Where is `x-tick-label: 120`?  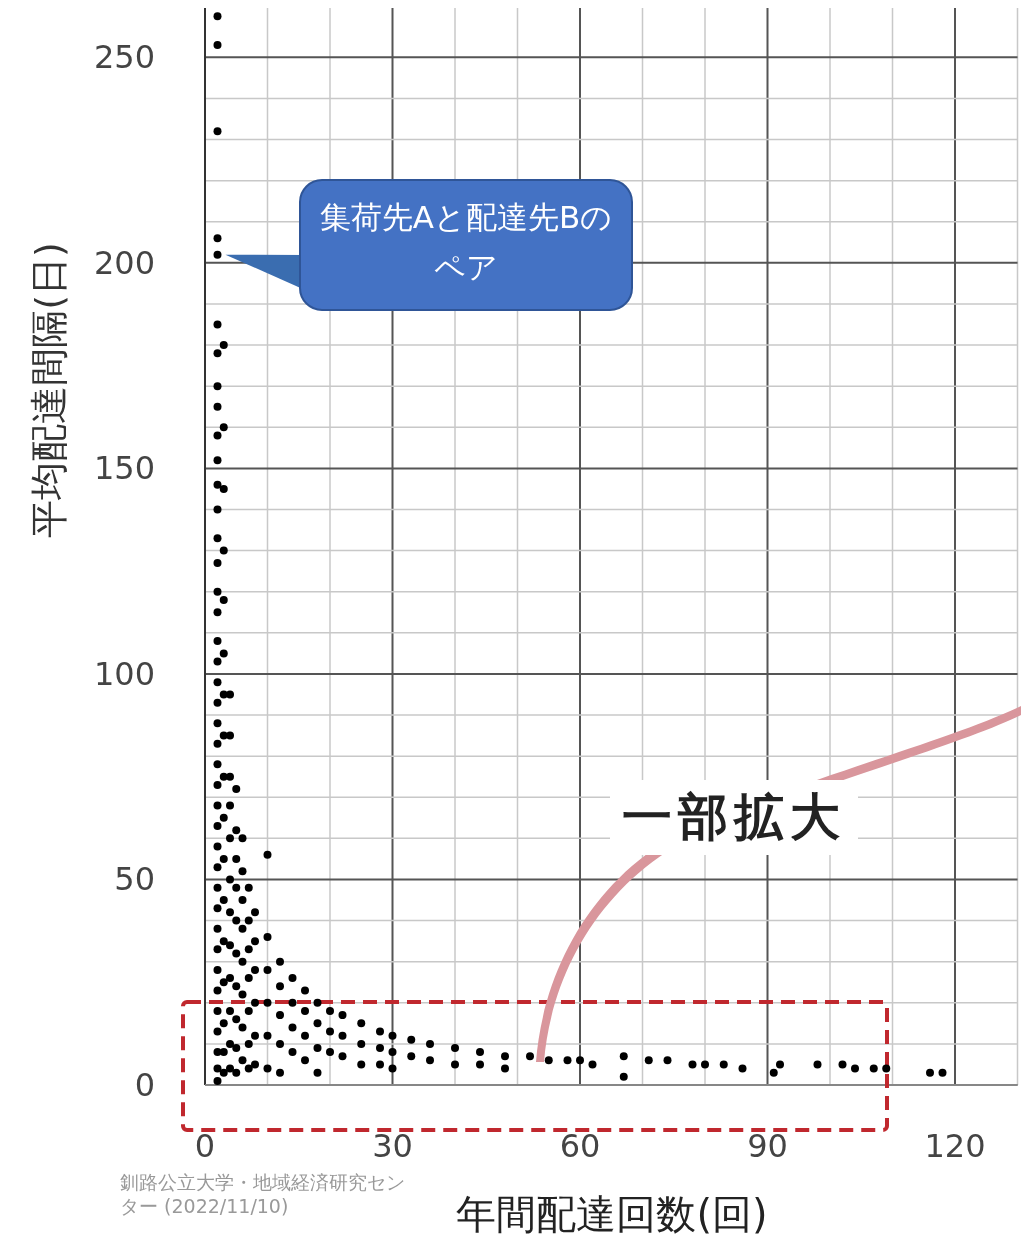 x-tick-label: 120 is located at coordinates (955, 1146).